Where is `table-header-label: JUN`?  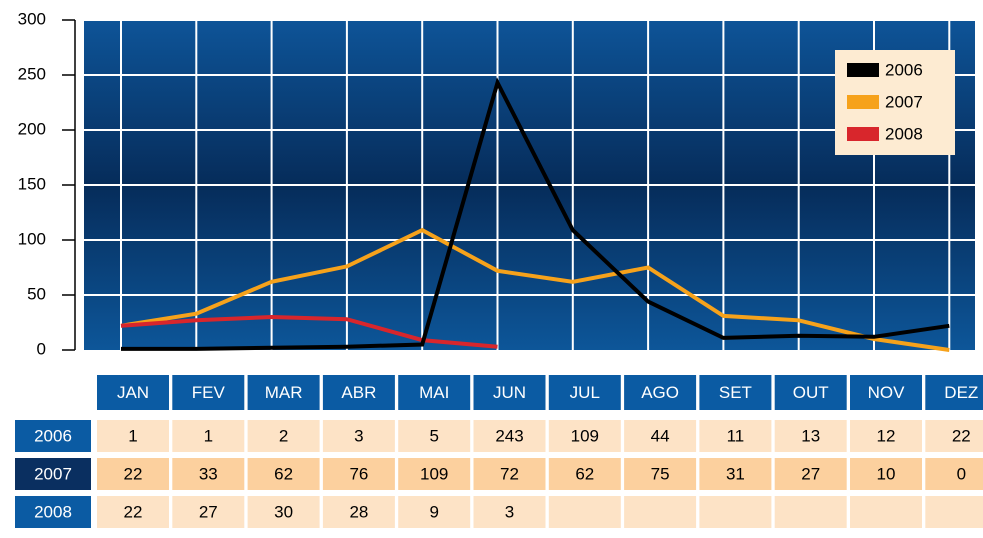 table-header-label: JUN is located at coordinates (509, 392).